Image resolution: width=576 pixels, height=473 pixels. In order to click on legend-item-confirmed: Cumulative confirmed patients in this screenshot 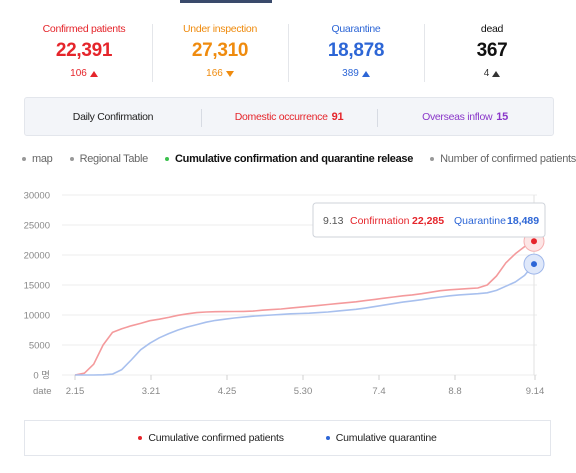, I will do `click(211, 438)`.